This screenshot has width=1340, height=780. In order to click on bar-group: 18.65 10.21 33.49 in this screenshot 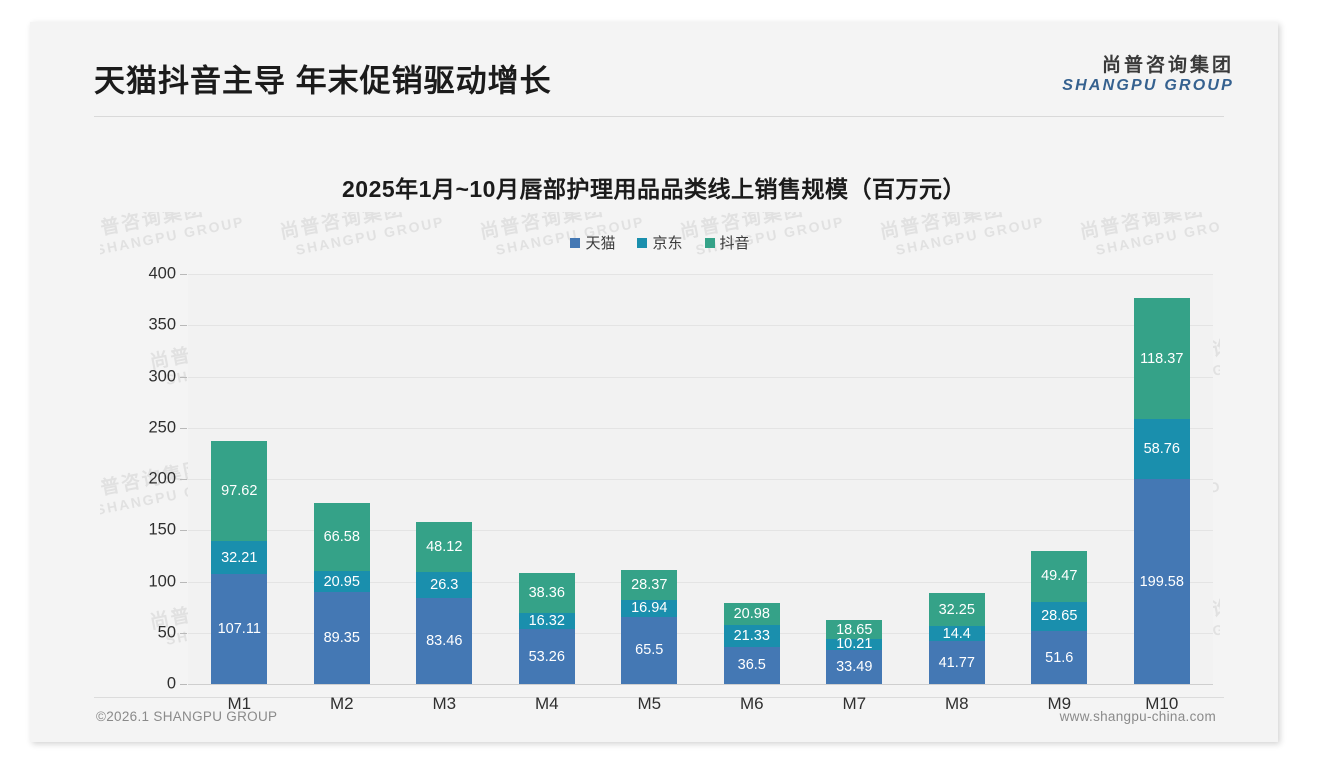, I will do `click(854, 652)`.